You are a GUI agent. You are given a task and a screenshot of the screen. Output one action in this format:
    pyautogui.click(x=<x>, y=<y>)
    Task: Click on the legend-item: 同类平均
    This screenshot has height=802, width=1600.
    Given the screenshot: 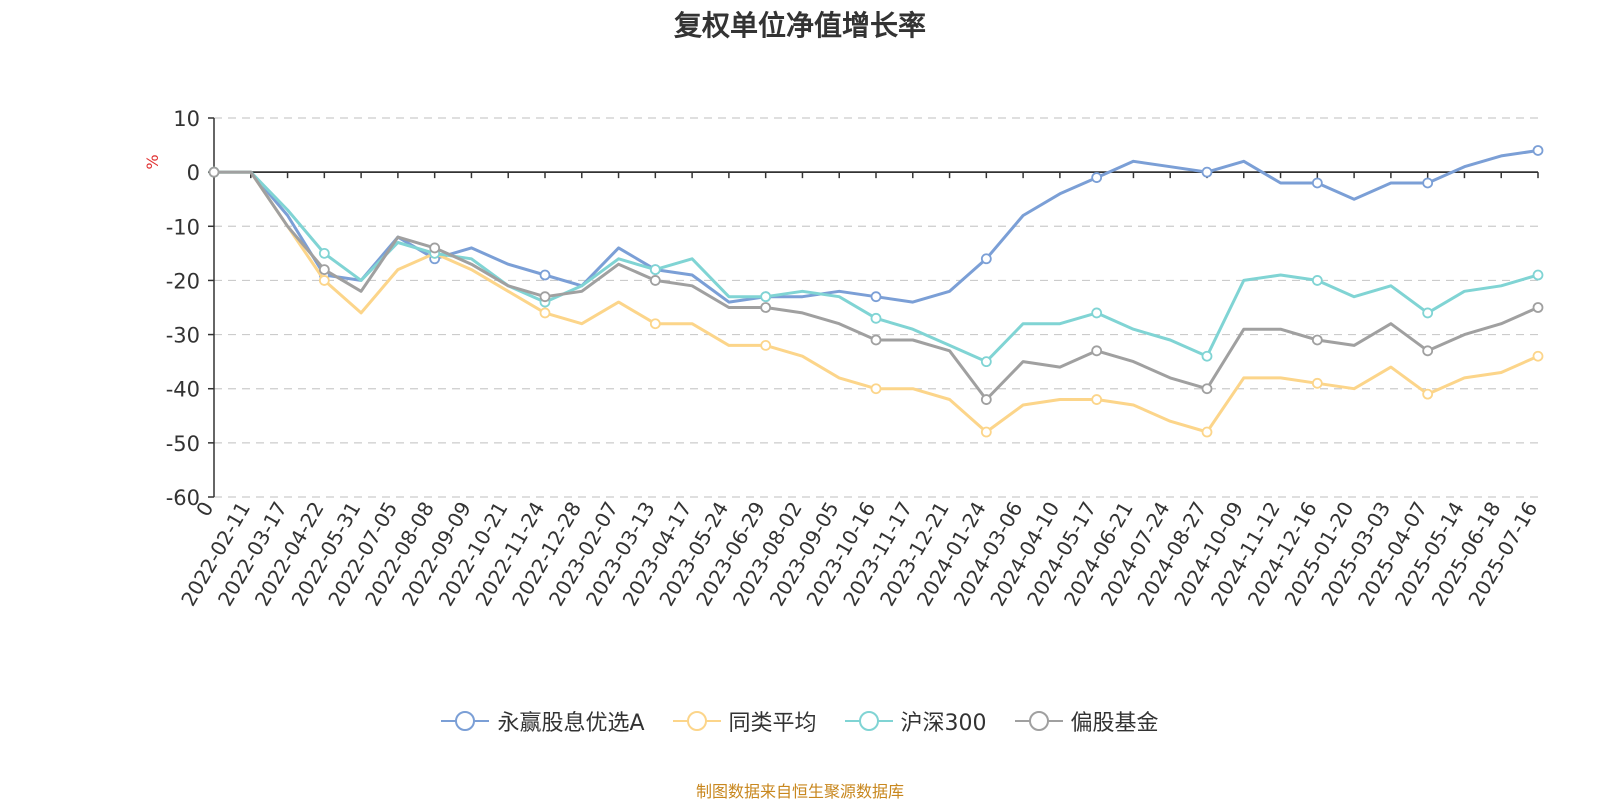 What is the action you would take?
    pyautogui.click(x=744, y=721)
    